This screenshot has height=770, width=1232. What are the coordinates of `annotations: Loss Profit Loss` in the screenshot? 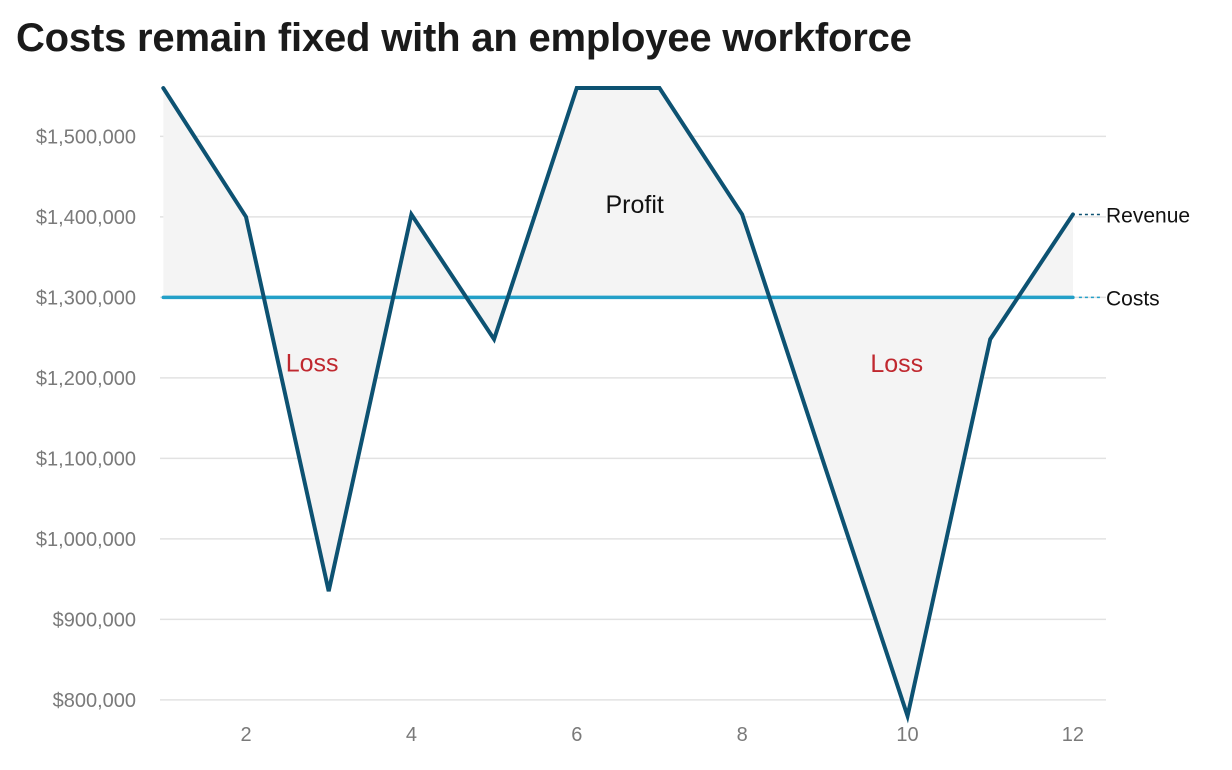 It's located at (604, 284).